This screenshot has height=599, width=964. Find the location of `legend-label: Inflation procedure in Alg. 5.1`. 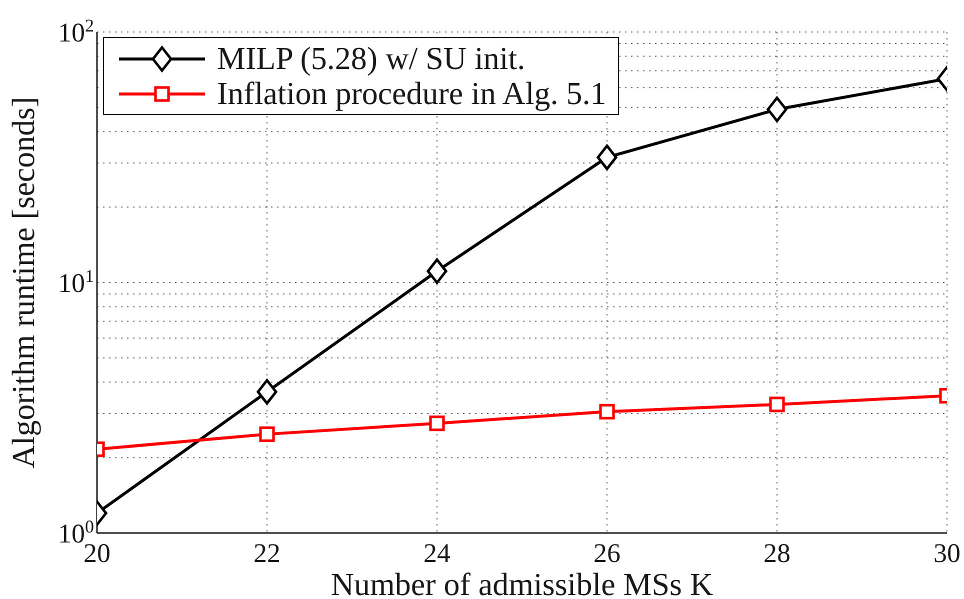

legend-label: Inflation procedure in Alg. 5.1 is located at coordinates (411, 93).